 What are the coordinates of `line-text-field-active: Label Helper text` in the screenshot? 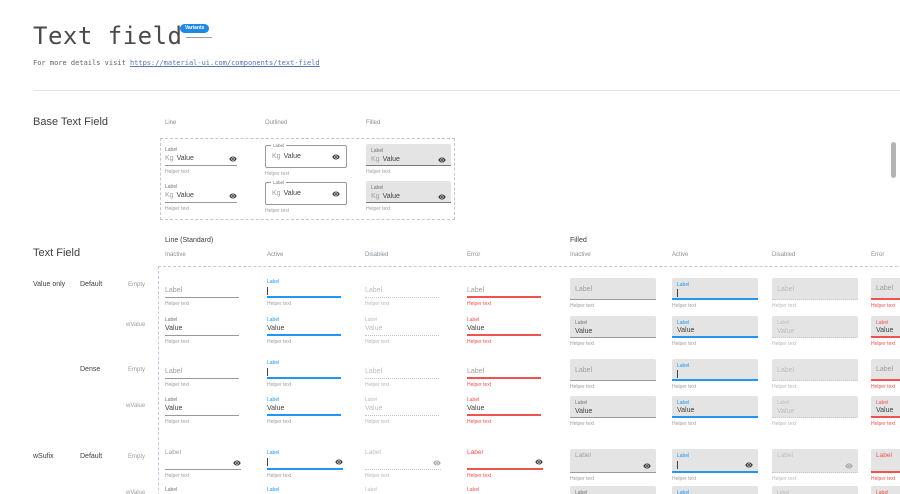 It's located at (304, 292).